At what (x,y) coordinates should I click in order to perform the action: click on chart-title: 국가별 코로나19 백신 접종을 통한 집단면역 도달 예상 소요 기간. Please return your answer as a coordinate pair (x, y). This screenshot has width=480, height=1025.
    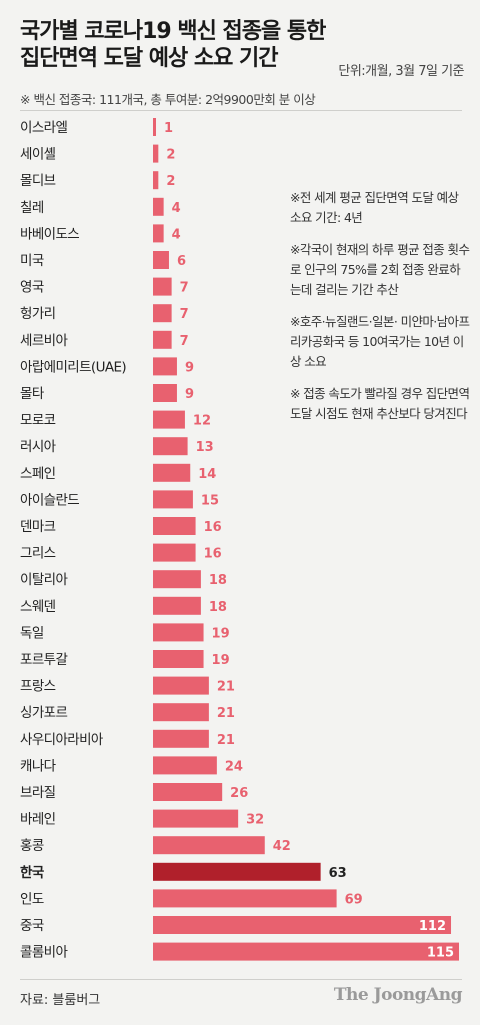
    Looking at the image, I should click on (173, 45).